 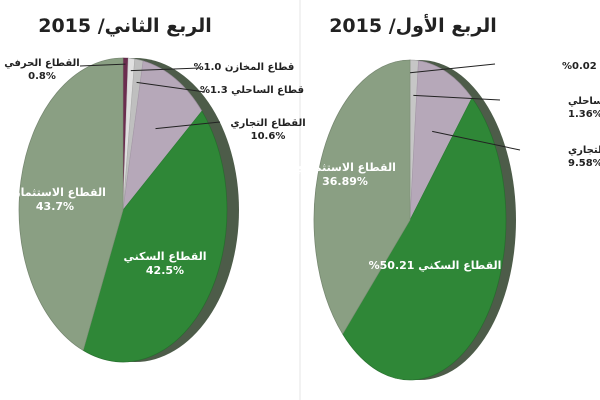 What do you see at coordinates (584, 157) in the screenshot?
I see `slice-q1-commercial-label: القطاع التجاري9.58%` at bounding box center [584, 157].